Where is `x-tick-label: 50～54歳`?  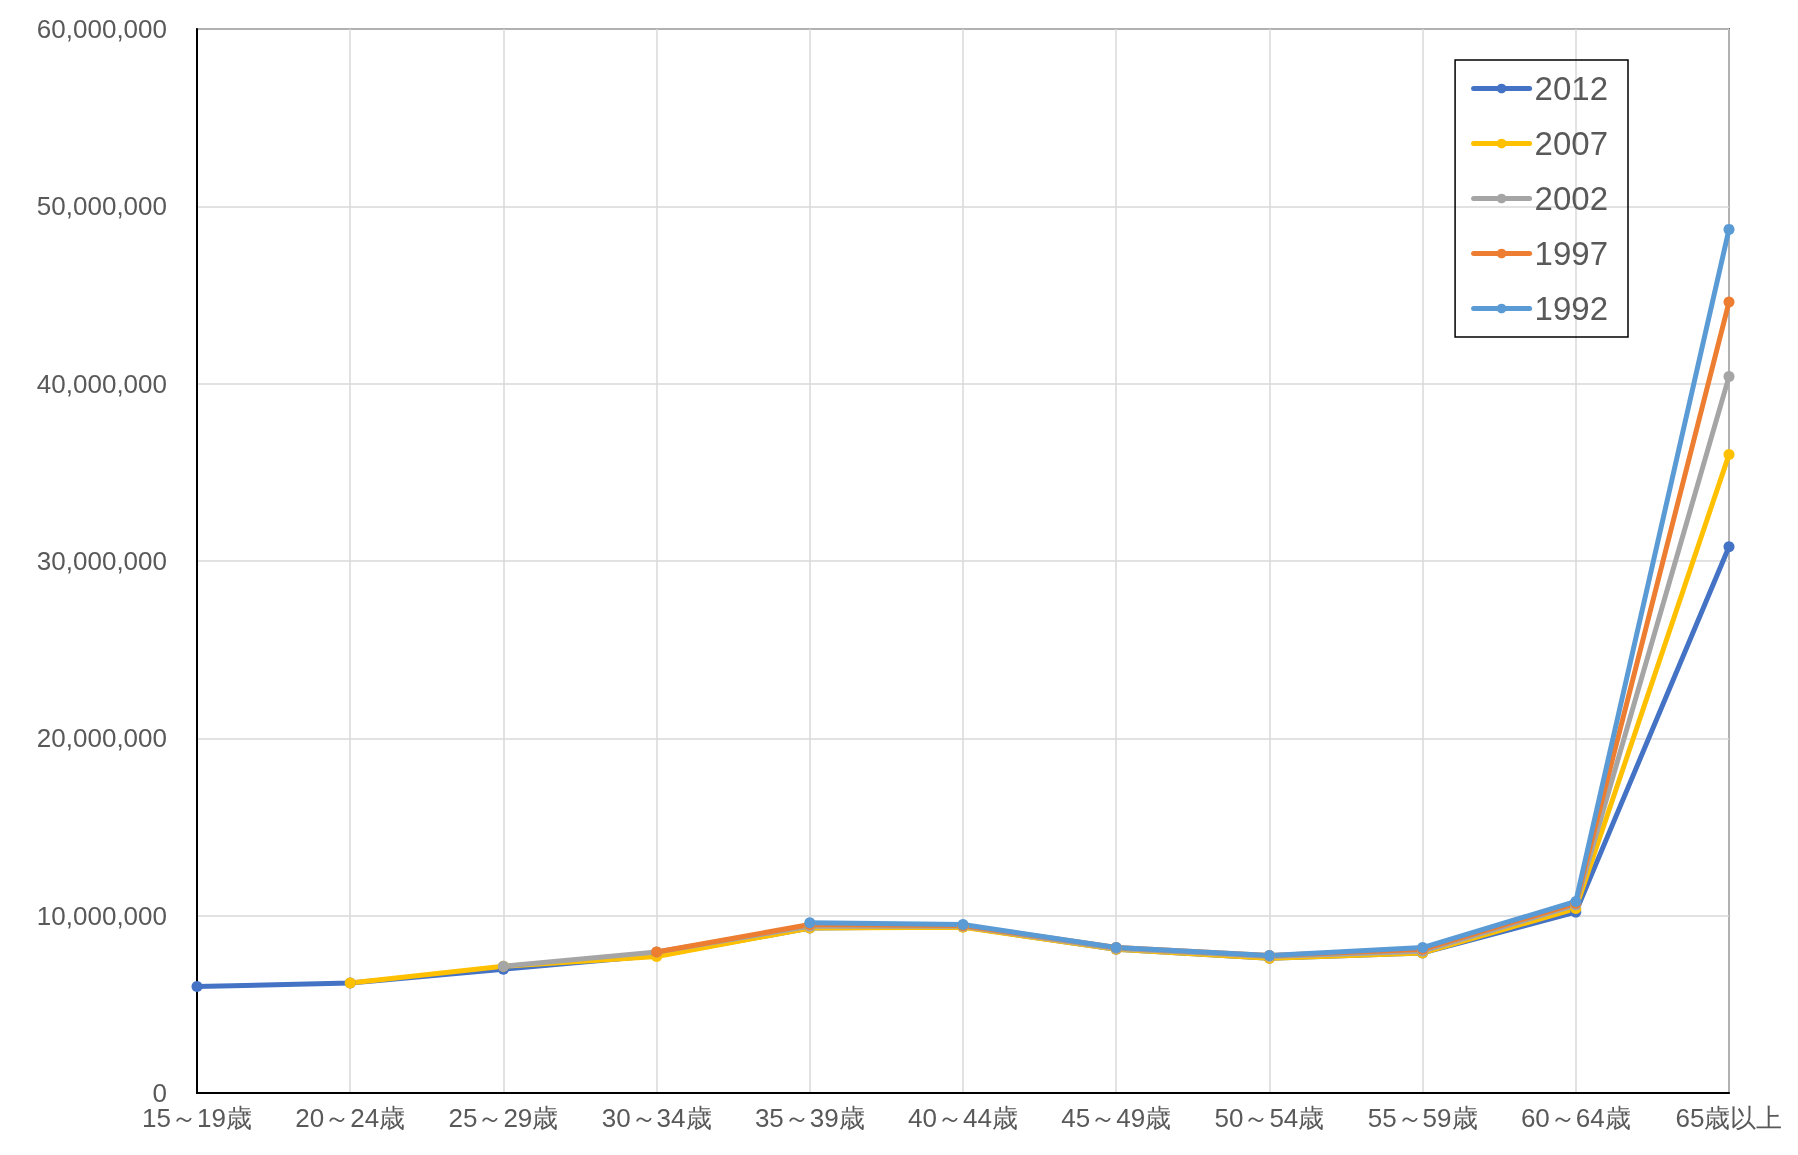
x-tick-label: 50～54歳 is located at coordinates (1269, 1118).